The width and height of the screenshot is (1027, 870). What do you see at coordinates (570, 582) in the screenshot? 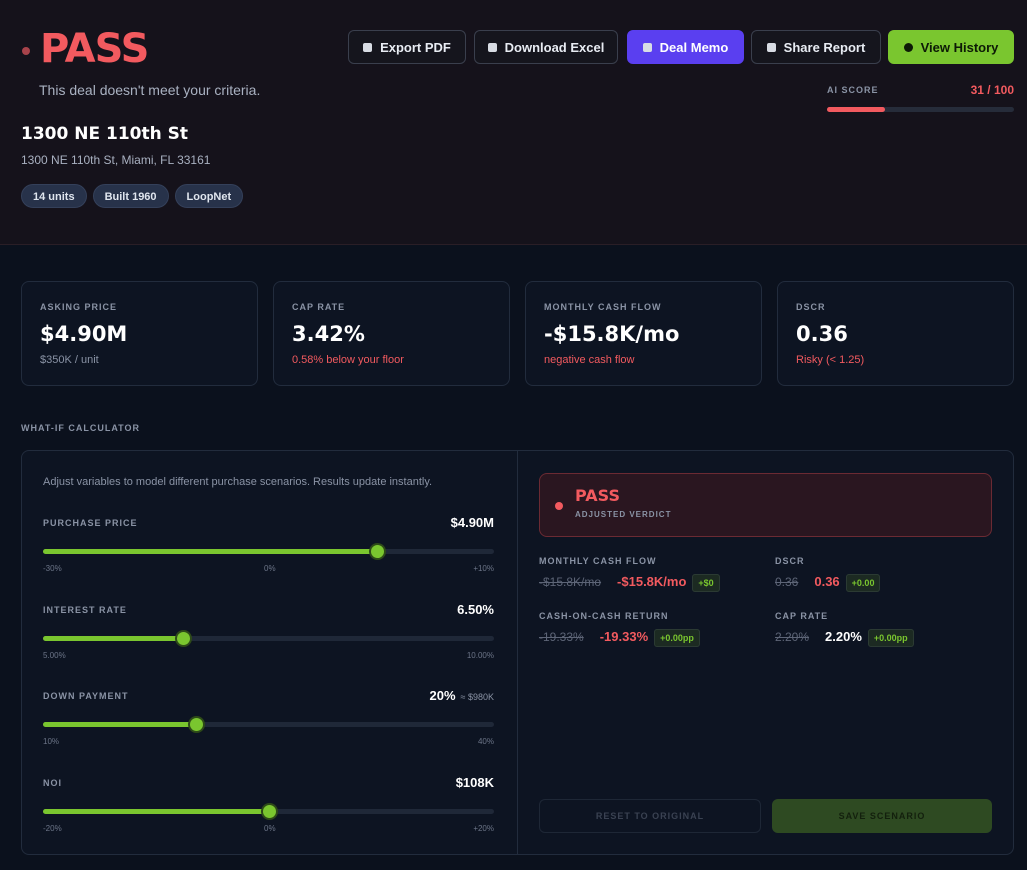
I see `old-value: -$15.8K/mo` at bounding box center [570, 582].